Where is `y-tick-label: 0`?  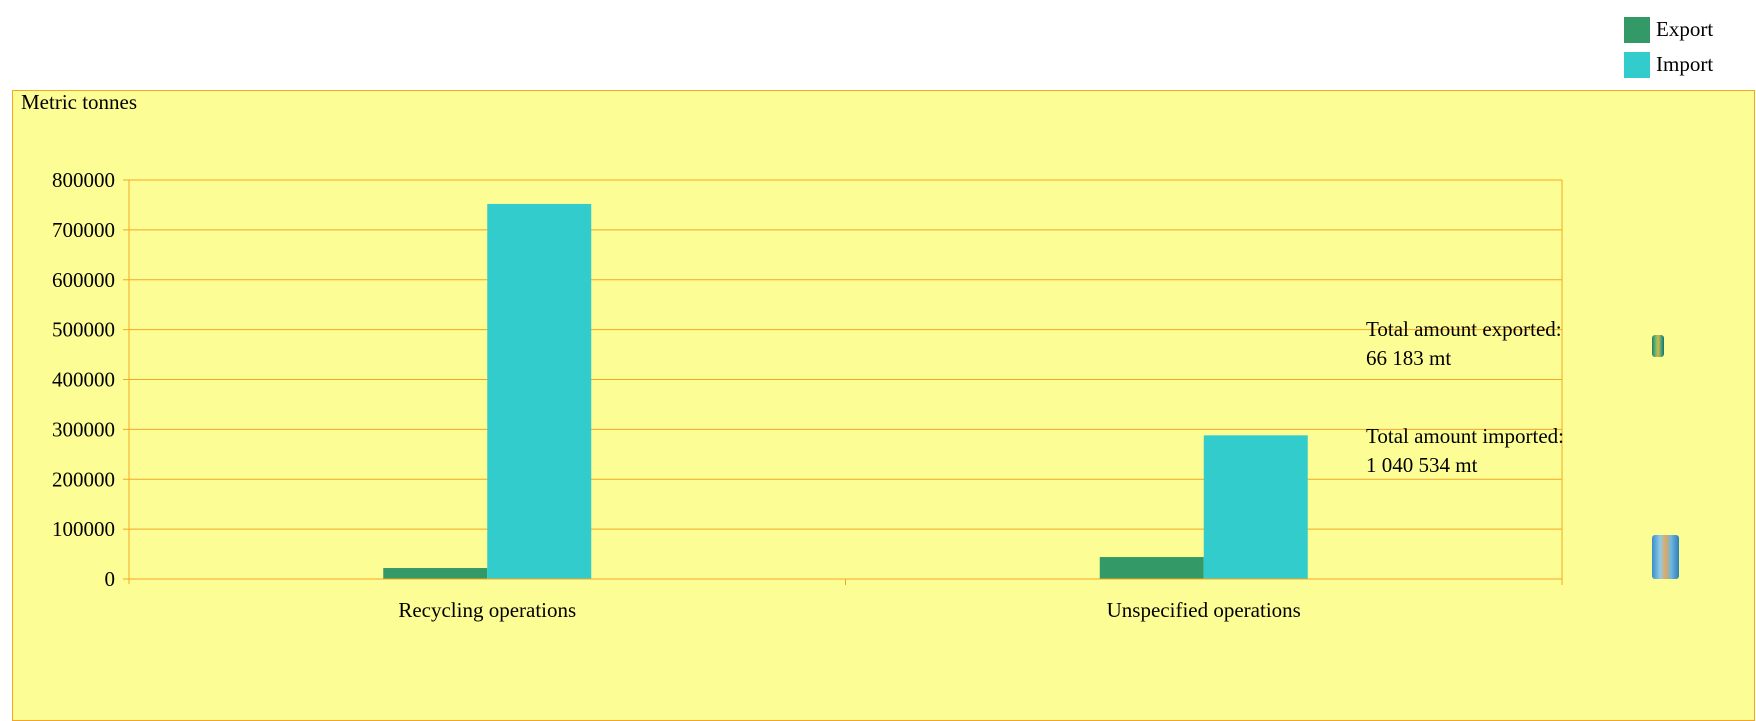 y-tick-label: 0 is located at coordinates (110, 579).